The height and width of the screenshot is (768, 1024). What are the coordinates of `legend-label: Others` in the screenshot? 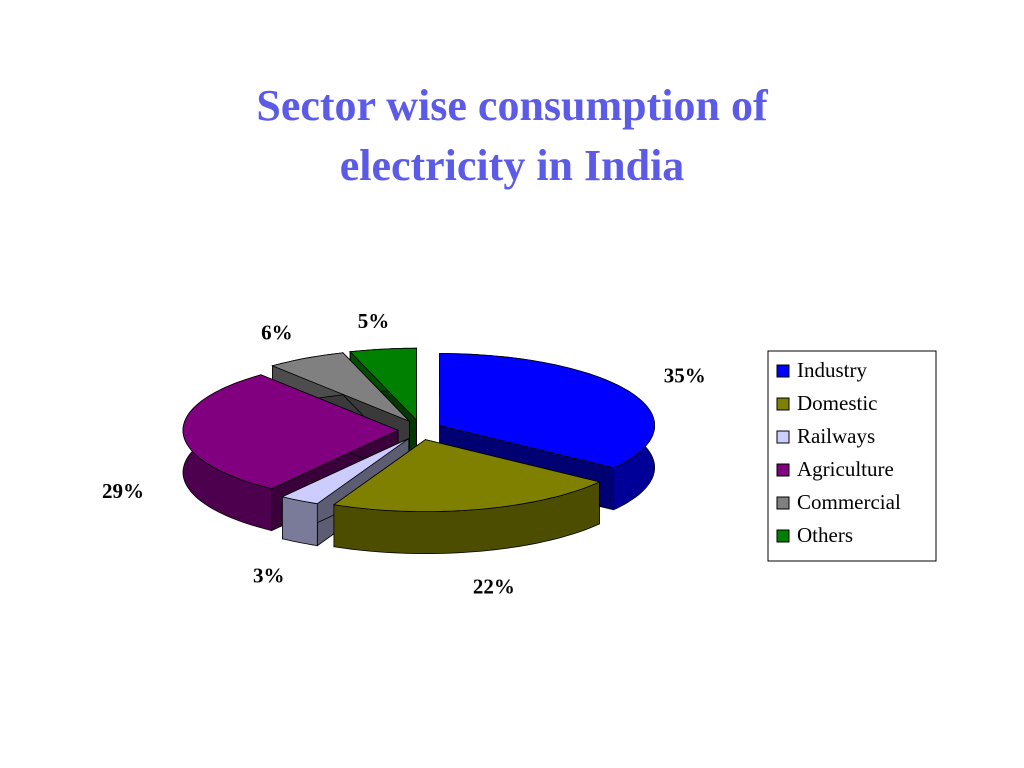 It's located at (825, 535).